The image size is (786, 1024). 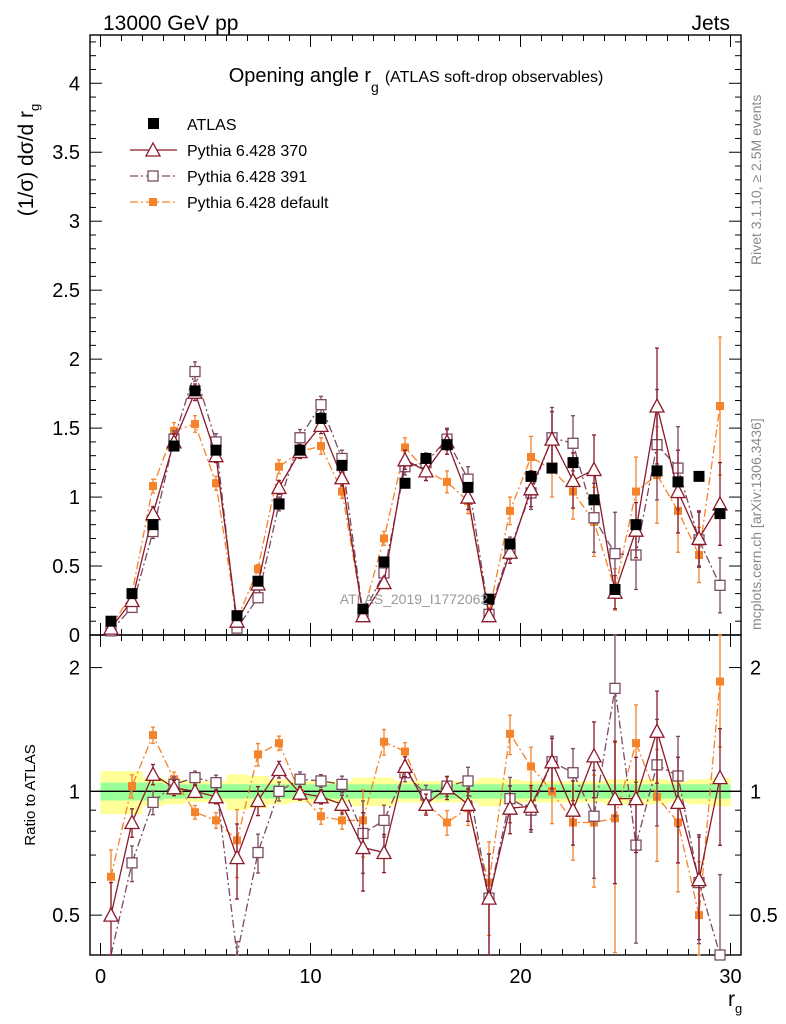 I want to click on plot-title-main: Opening angle r, so click(x=300, y=76).